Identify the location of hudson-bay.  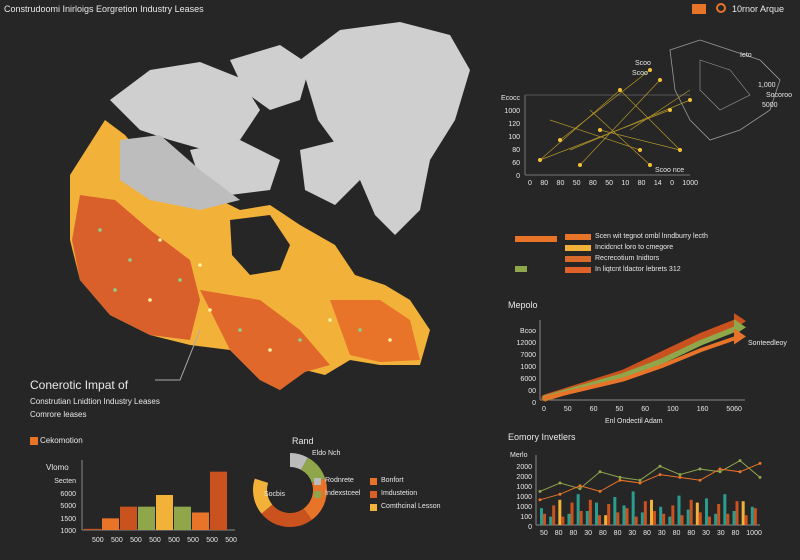
(260, 245).